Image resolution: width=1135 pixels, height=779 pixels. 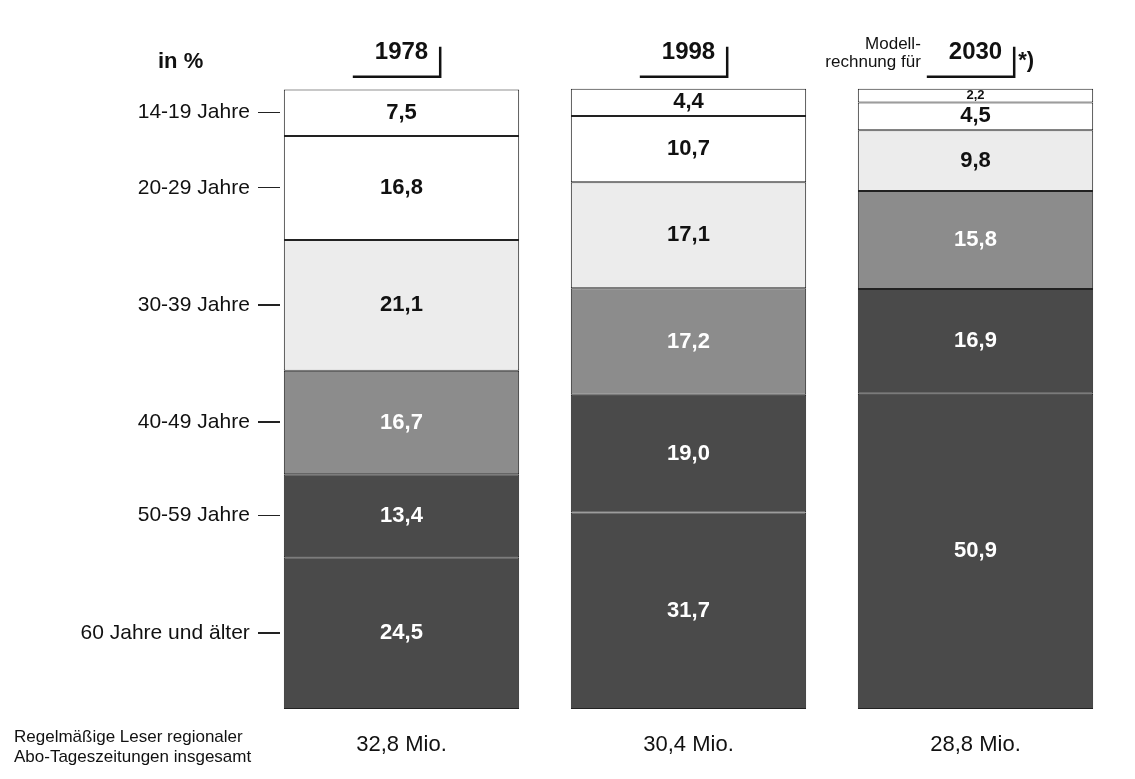 I want to click on data-label: 9,8, so click(x=975, y=159).